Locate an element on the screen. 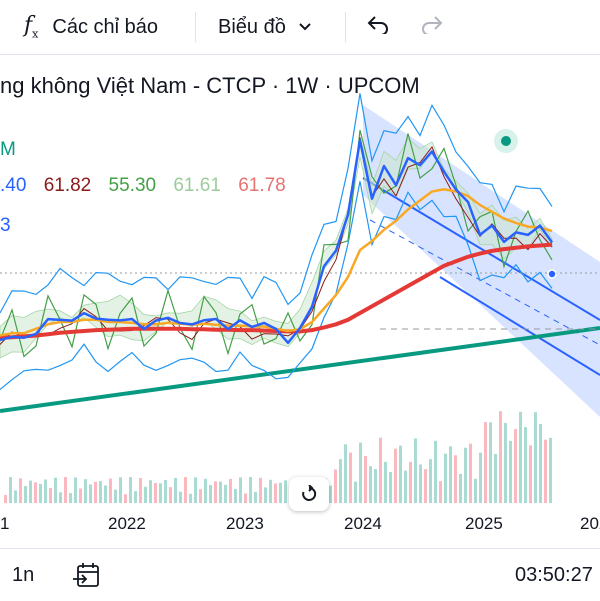 Image resolution: width=600 pixels, height=601 pixels. time-axis-label: 2024 is located at coordinates (363, 523).